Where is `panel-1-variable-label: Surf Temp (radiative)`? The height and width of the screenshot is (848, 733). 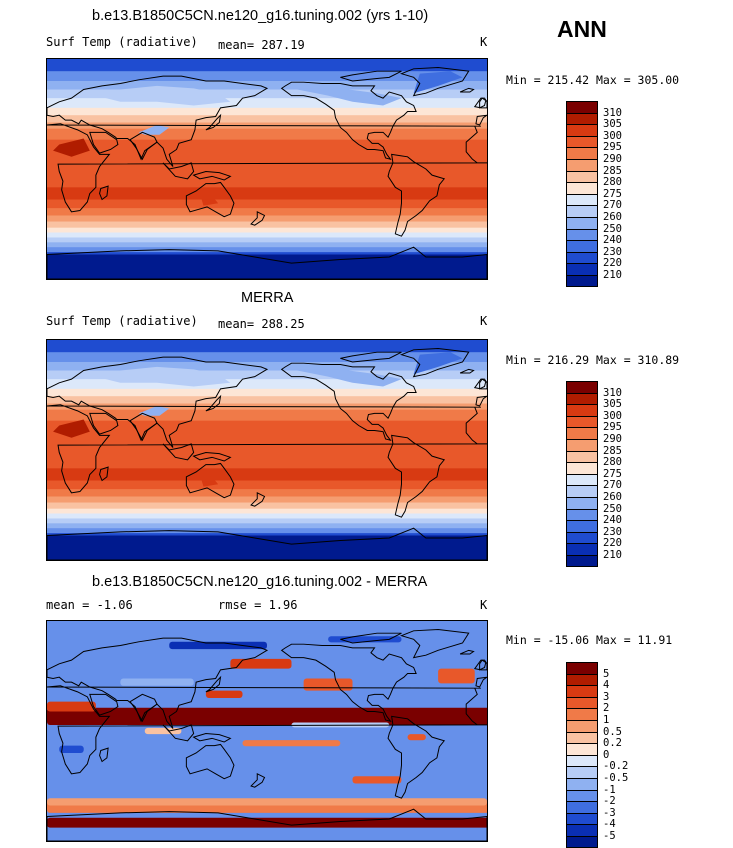
panel-1-variable-label: Surf Temp (radiative) is located at coordinates (122, 42).